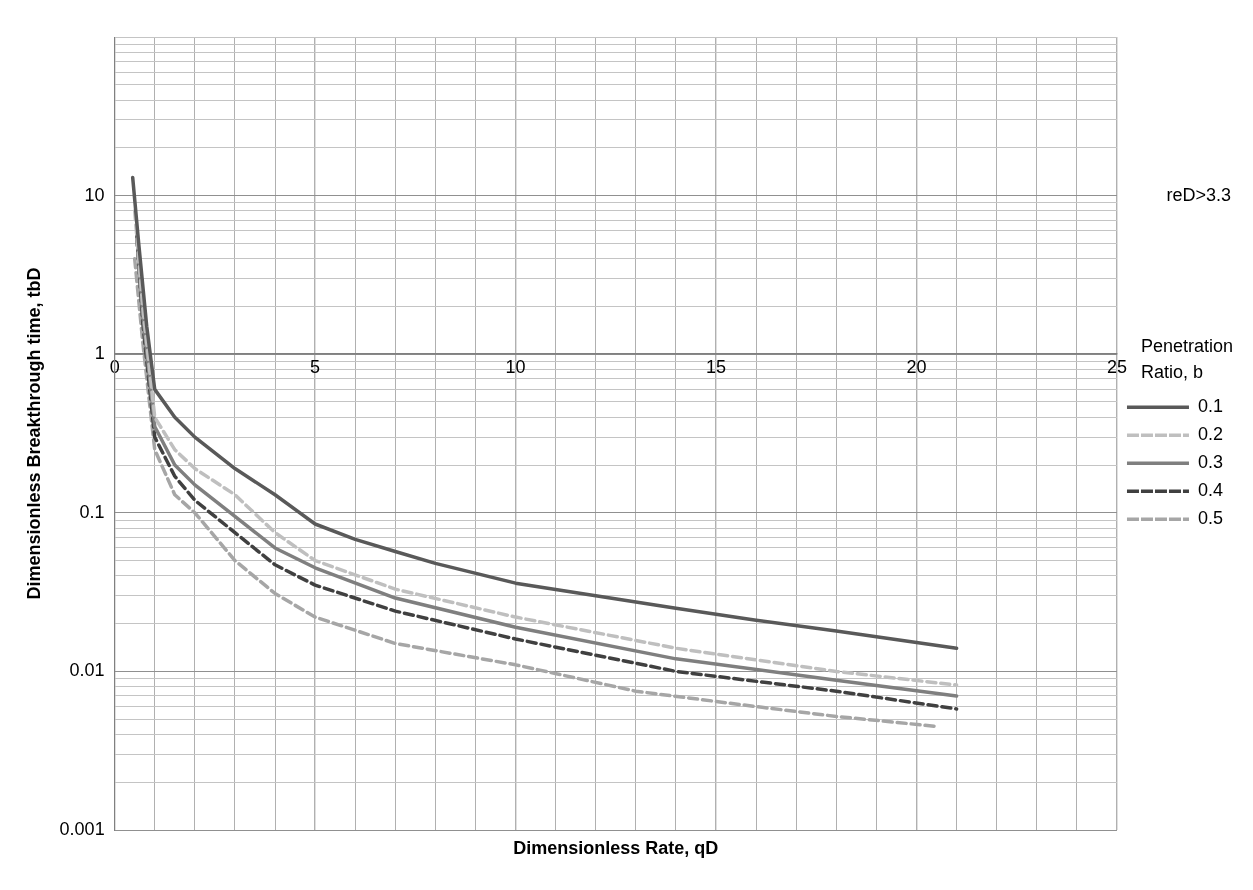 The height and width of the screenshot is (890, 1253). What do you see at coordinates (87, 670) in the screenshot?
I see `y-tick-label: 0.01` at bounding box center [87, 670].